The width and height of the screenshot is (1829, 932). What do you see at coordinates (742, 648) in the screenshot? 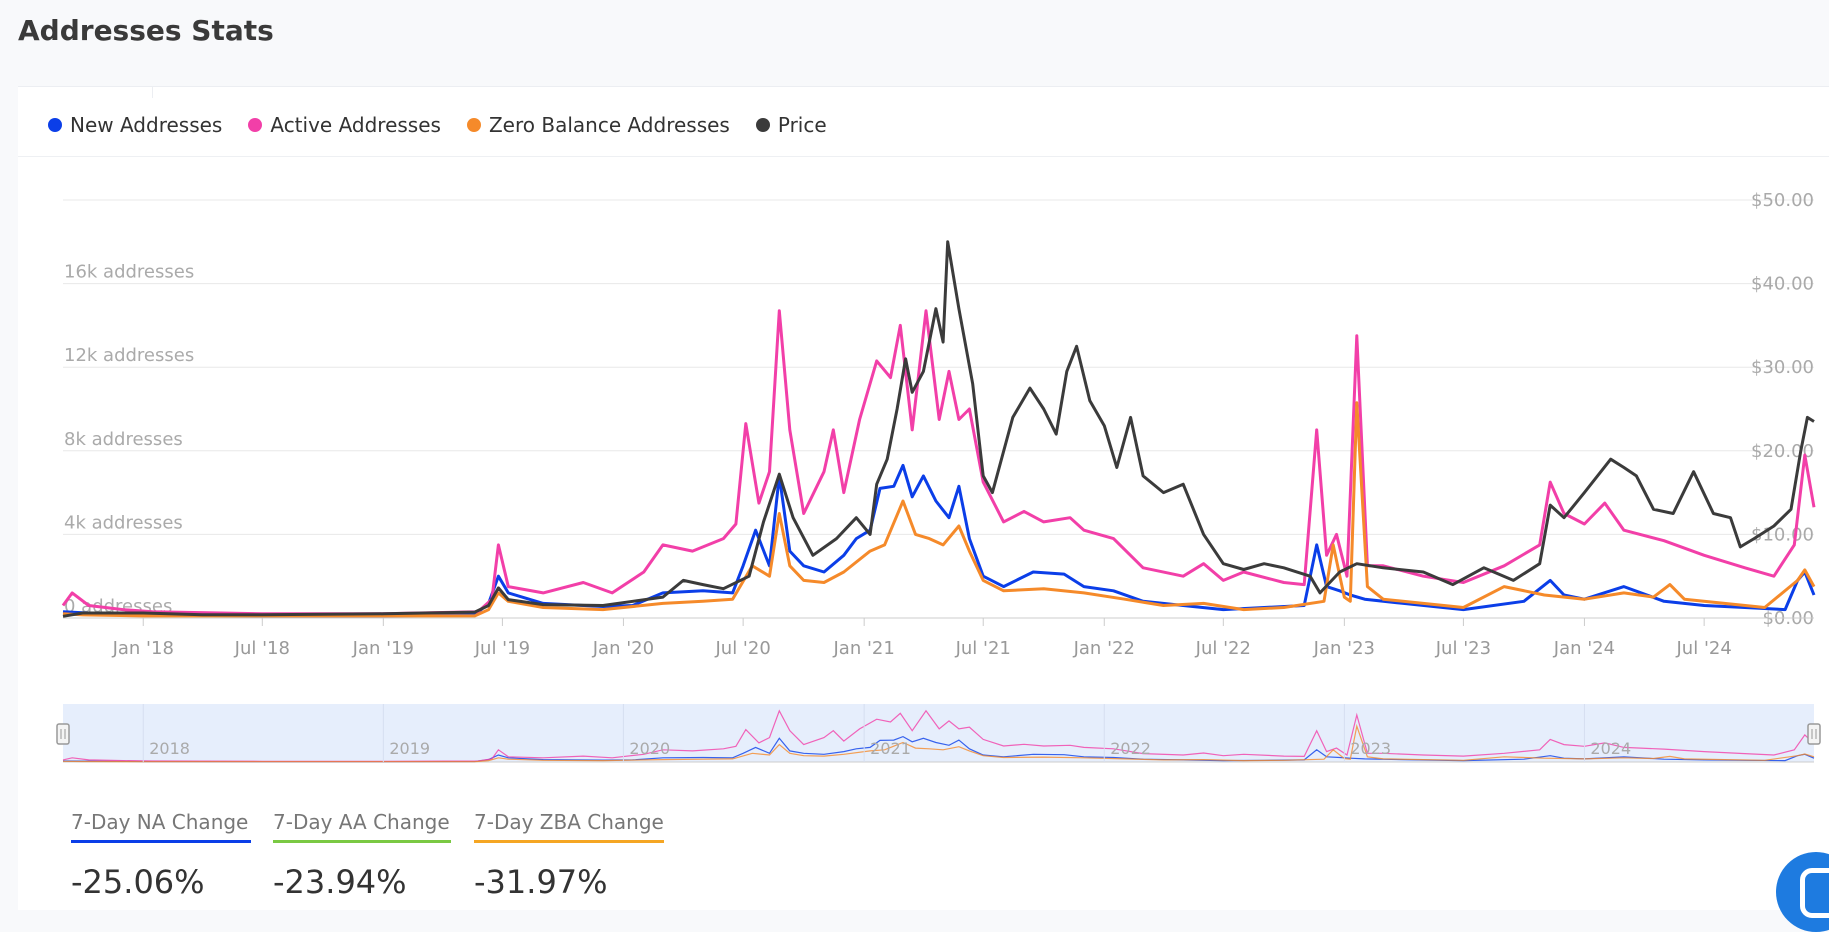
I see `x-tick-label: Jul '20` at bounding box center [742, 648].